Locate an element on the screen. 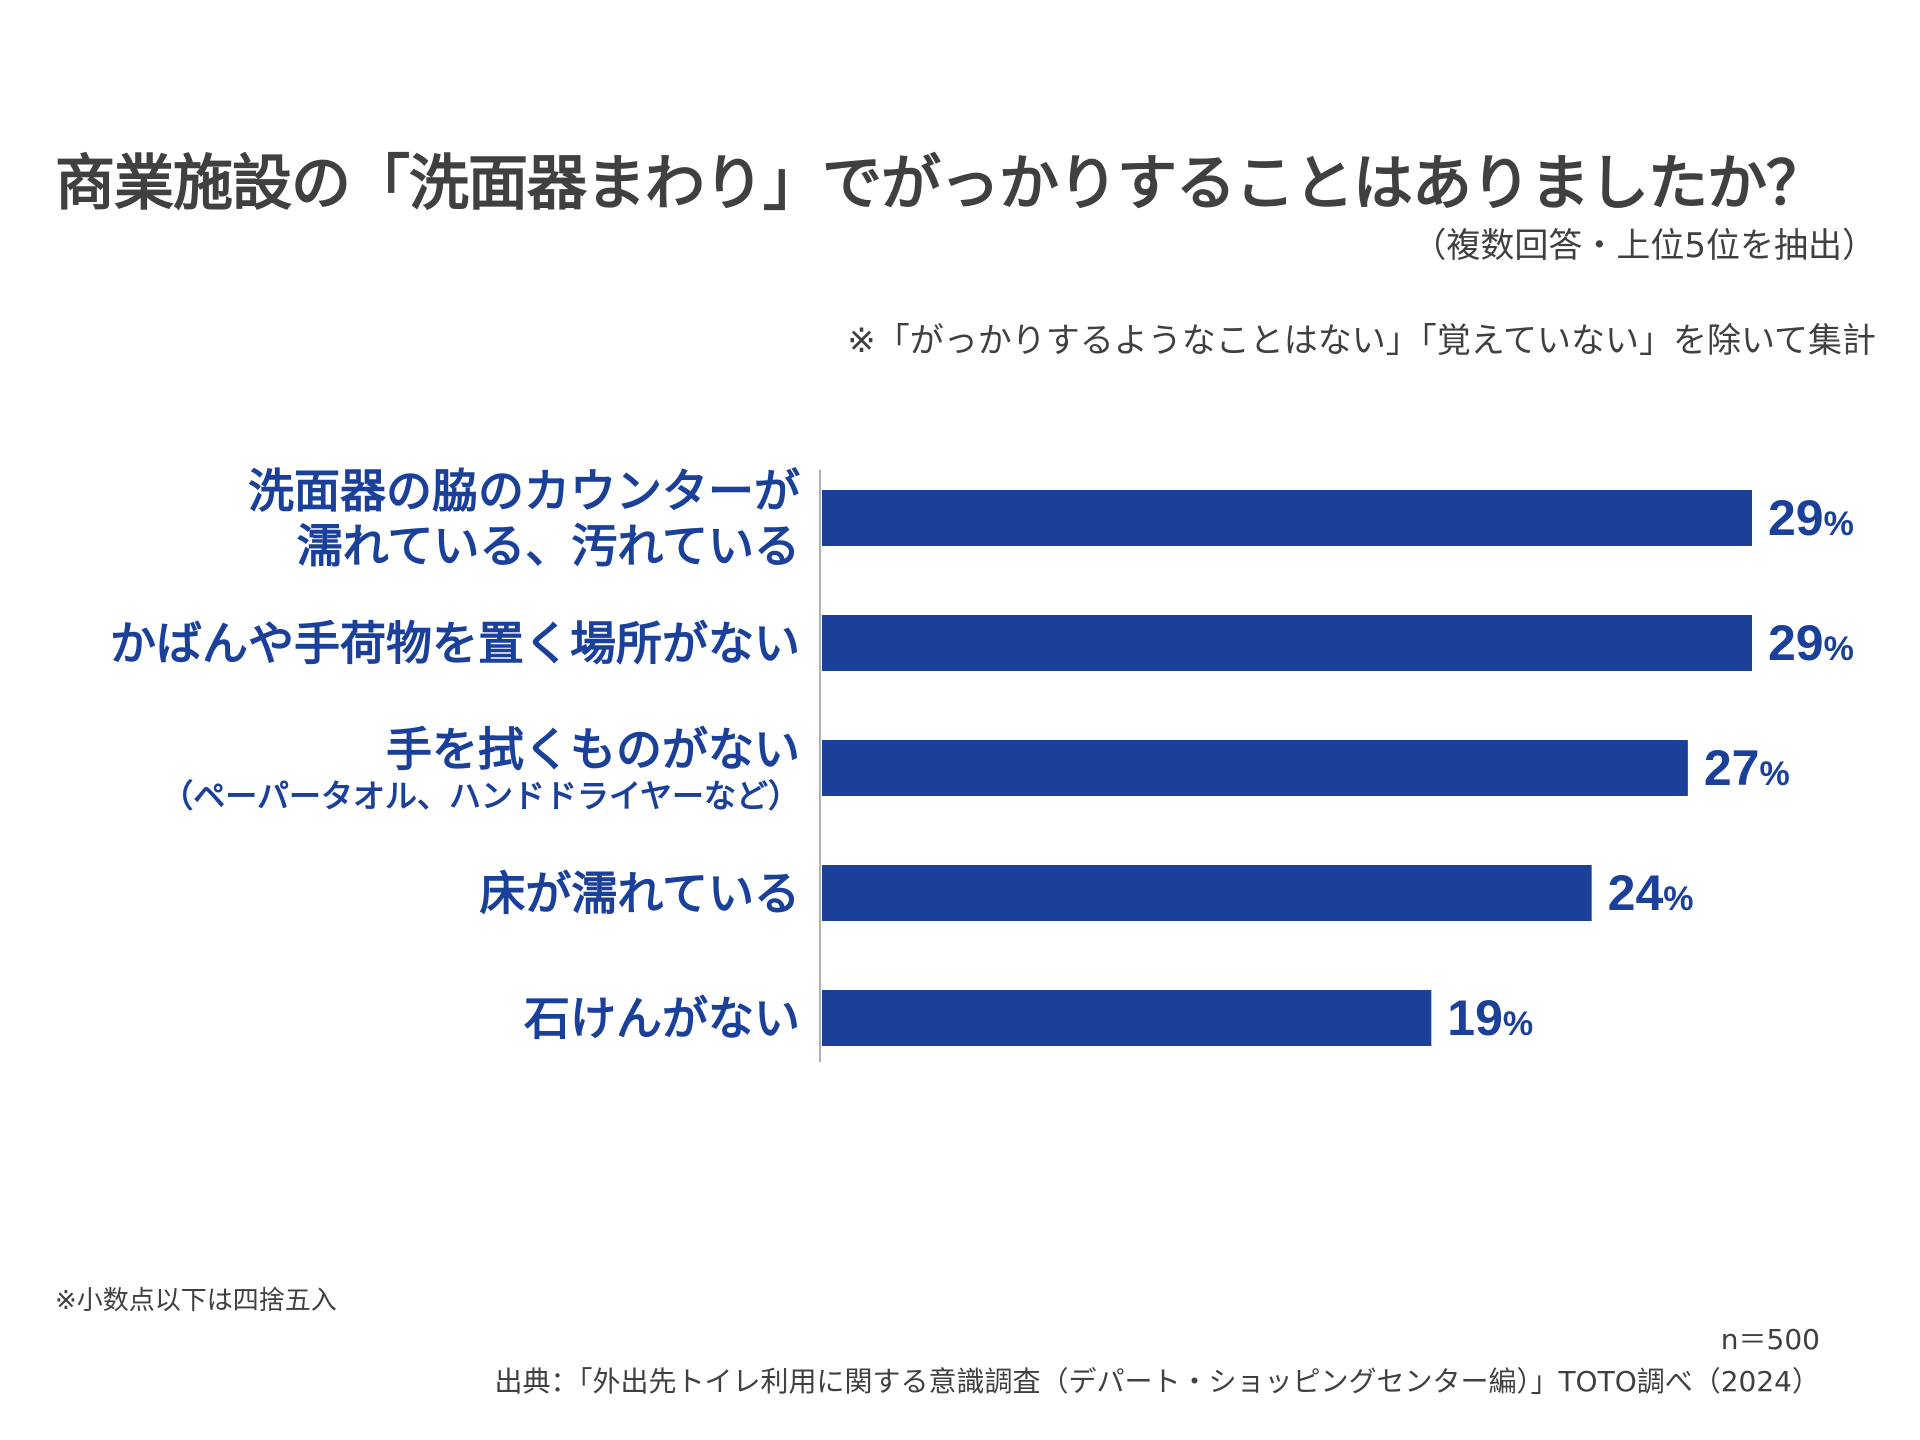 The height and width of the screenshot is (1440, 1920). category-label-3: 手を拭くものがない（ペーパータオル、ハンドドライヤーなど） is located at coordinates (480, 768).